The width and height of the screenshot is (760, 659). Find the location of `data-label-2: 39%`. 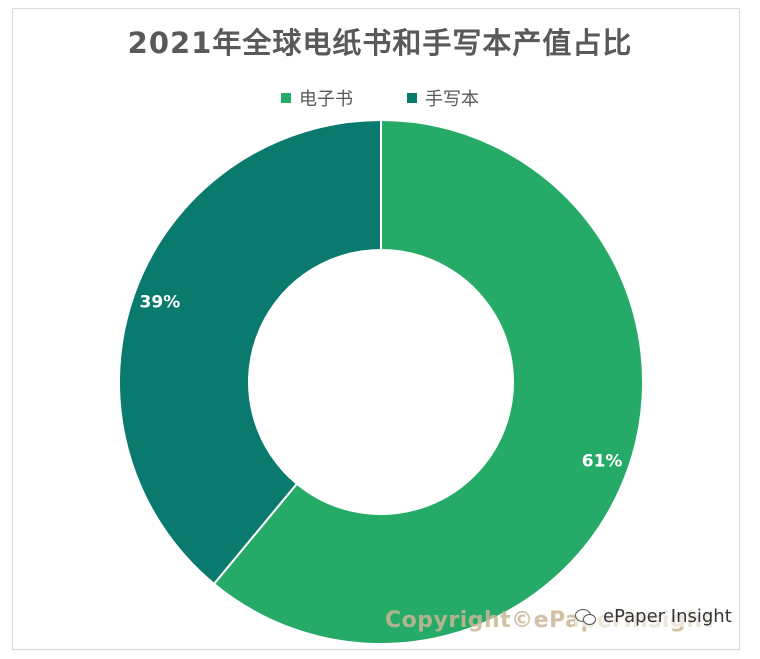

data-label-2: 39% is located at coordinates (160, 302).